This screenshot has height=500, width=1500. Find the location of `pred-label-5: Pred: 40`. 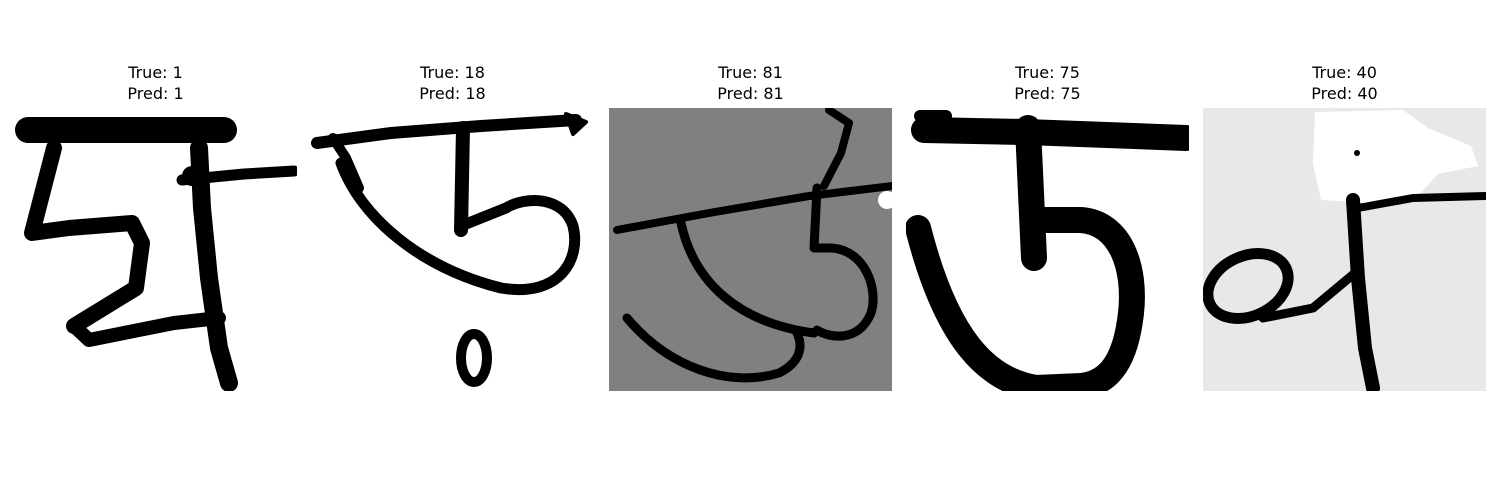

pred-label-5: Pred: 40 is located at coordinates (1344, 93).